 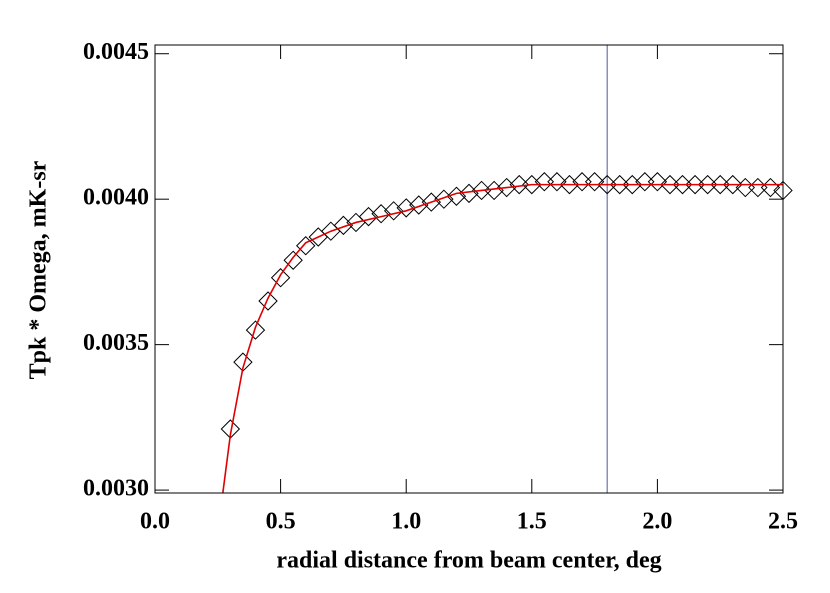 What do you see at coordinates (281, 522) in the screenshot?
I see `x-tick-label: 0.5` at bounding box center [281, 522].